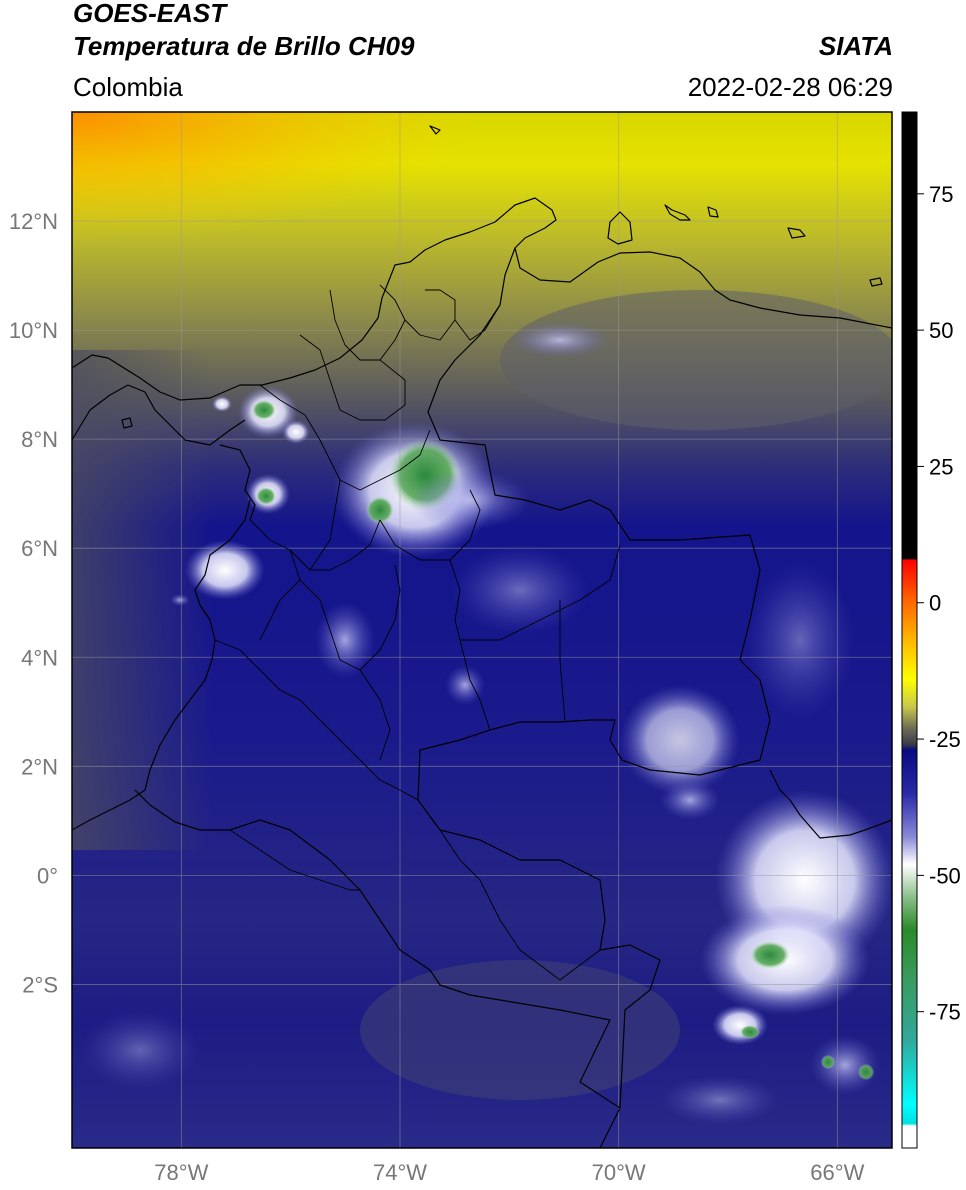 Image resolution: width=966 pixels, height=1190 pixels. I want to click on lat-tick-label: 6°N, so click(39, 548).